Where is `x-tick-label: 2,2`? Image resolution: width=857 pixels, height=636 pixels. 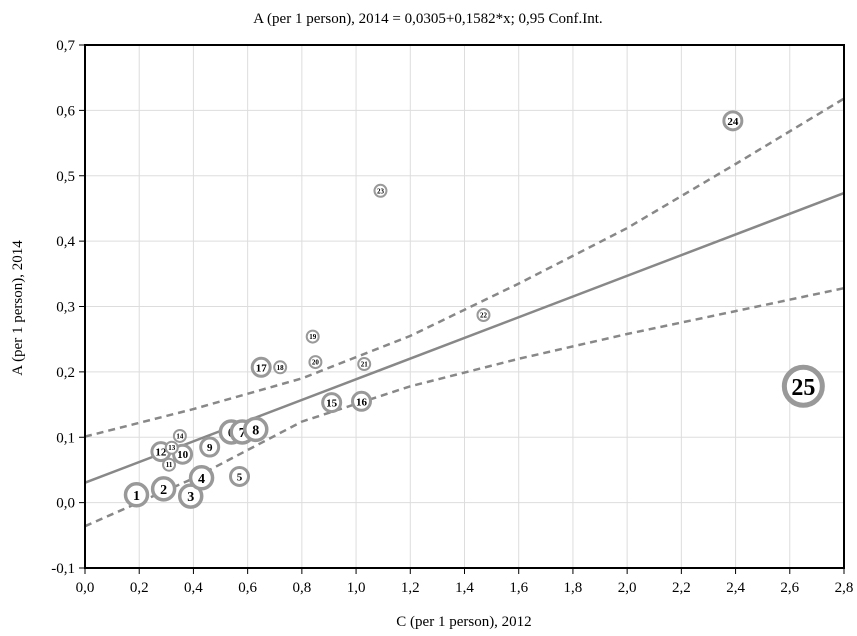 x-tick-label: 2,2 is located at coordinates (681, 588).